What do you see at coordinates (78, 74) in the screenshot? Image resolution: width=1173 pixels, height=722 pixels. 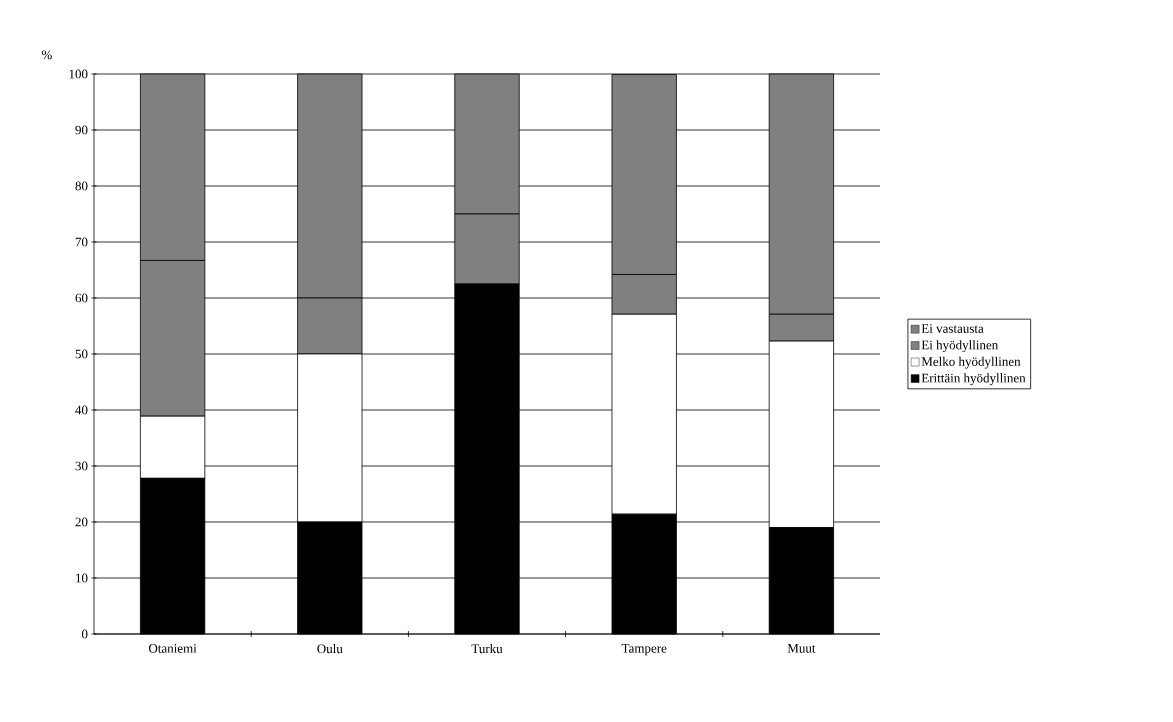 I see `y-tick-label: 100` at bounding box center [78, 74].